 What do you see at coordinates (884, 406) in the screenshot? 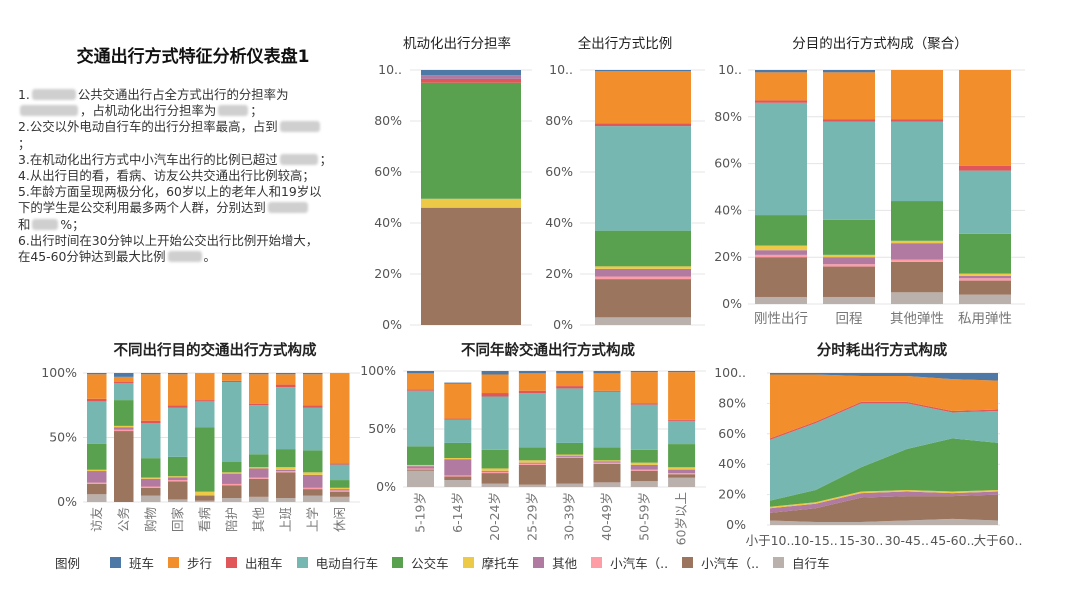
I see `area-series` at bounding box center [884, 406].